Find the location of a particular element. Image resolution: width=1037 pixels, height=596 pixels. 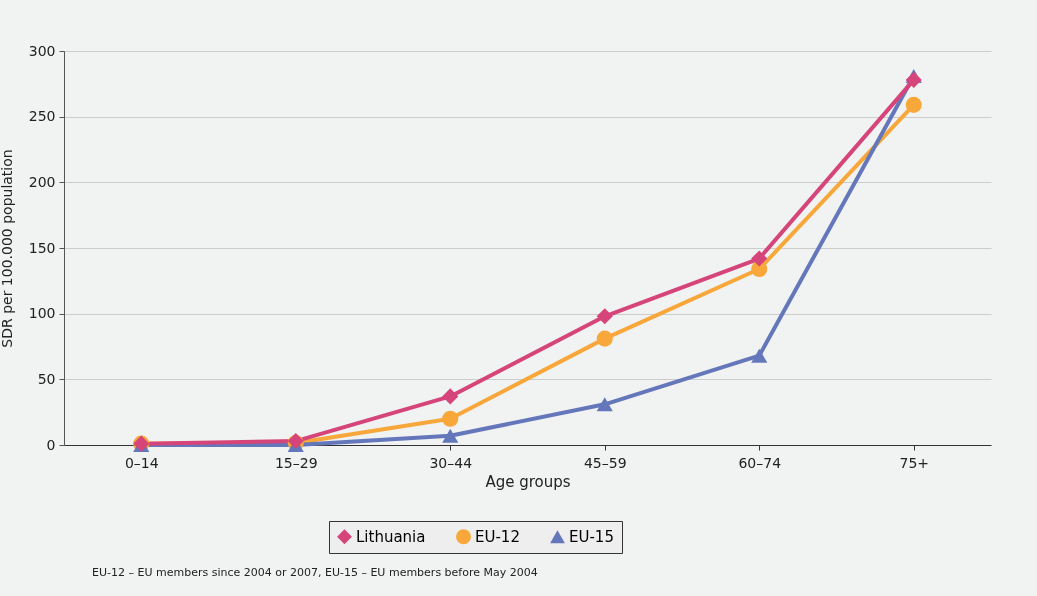

y-tick-label: 250 is located at coordinates (42, 116).